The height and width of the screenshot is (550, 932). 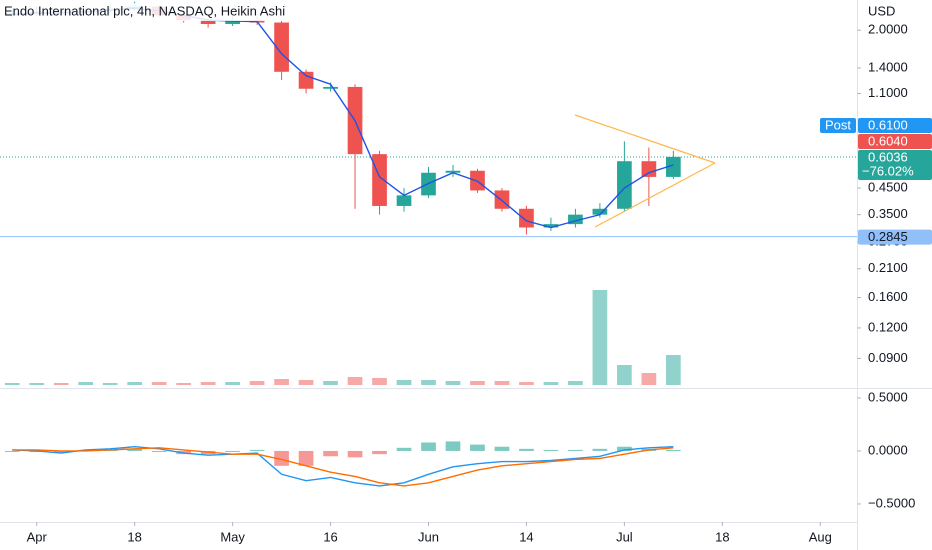 What do you see at coordinates (888, 357) in the screenshot?
I see `y-tick-label: 0.0900` at bounding box center [888, 357].